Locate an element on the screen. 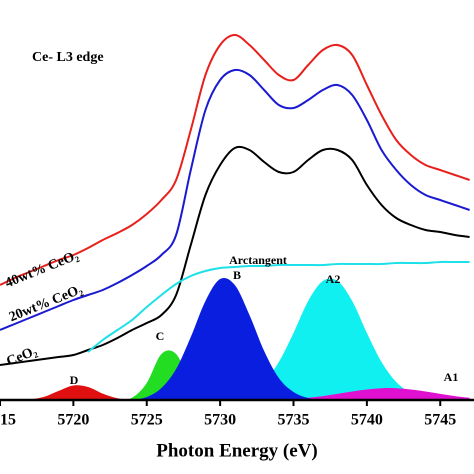 The width and height of the screenshot is (474, 474). series-label: Arctangent is located at coordinates (258, 260).